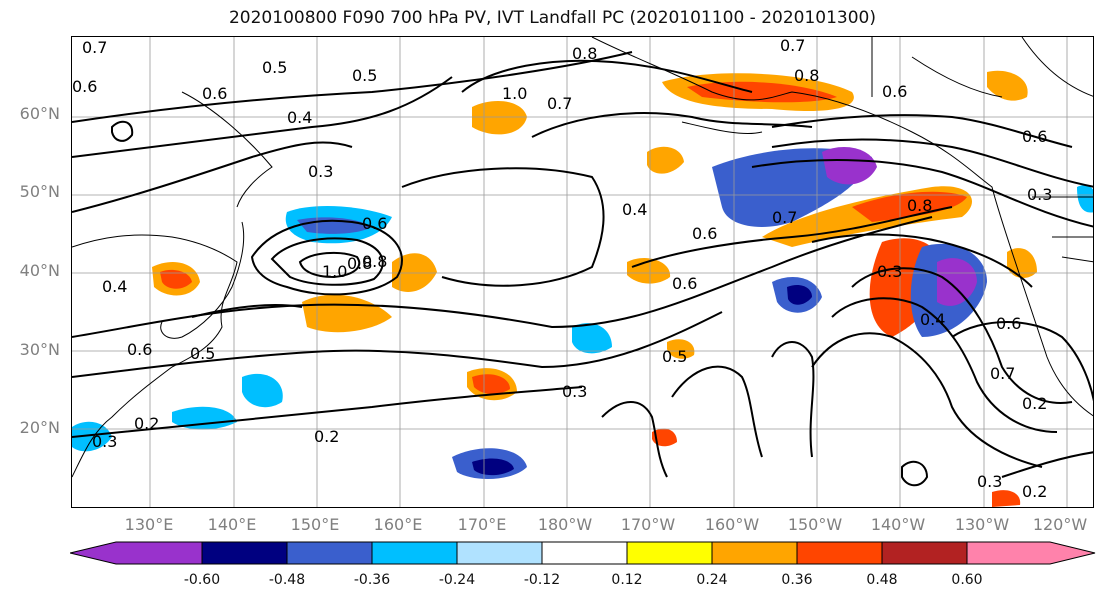 The height and width of the screenshot is (601, 1105). Describe the element at coordinates (982, 524) in the screenshot. I see `lon-label: 130°W` at that location.